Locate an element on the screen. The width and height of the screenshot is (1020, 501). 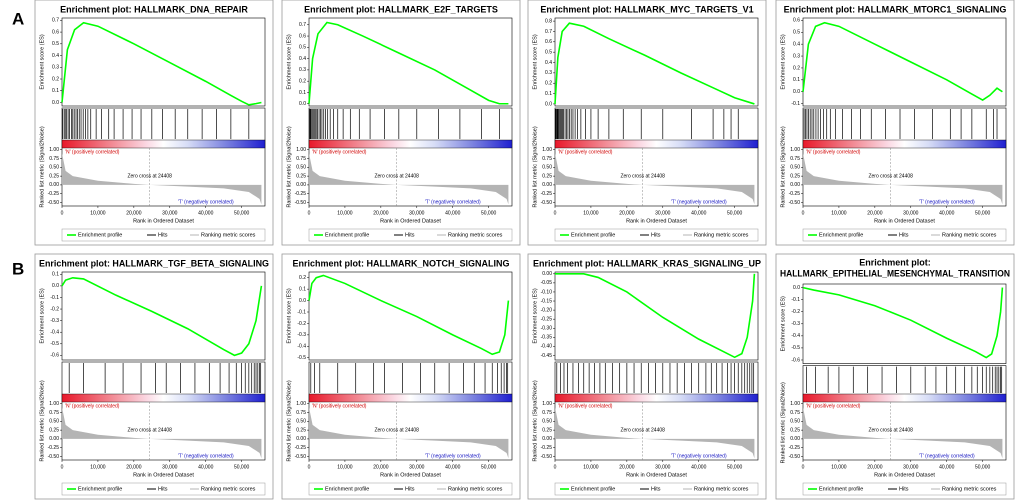
legend-label: Enrichment profile is located at coordinates (100, 489).